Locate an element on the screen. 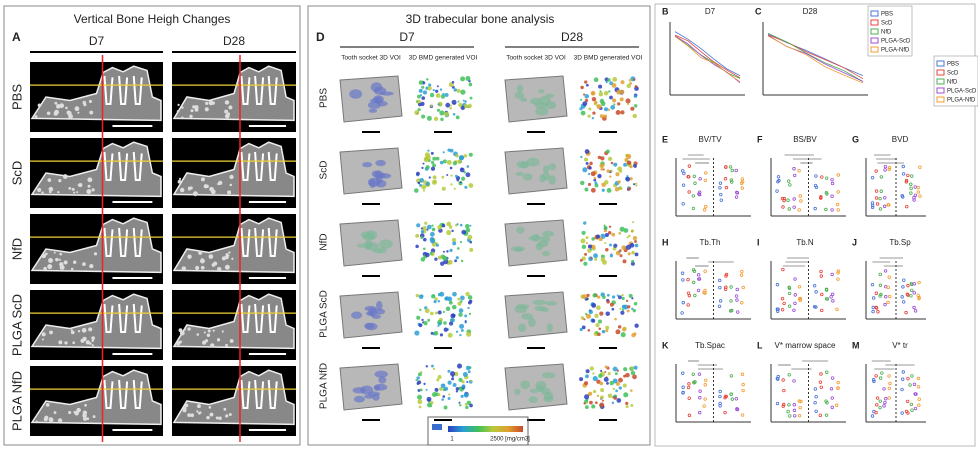 The height and width of the screenshot is (449, 978). tooth-root is located at coordinates (123, 90).